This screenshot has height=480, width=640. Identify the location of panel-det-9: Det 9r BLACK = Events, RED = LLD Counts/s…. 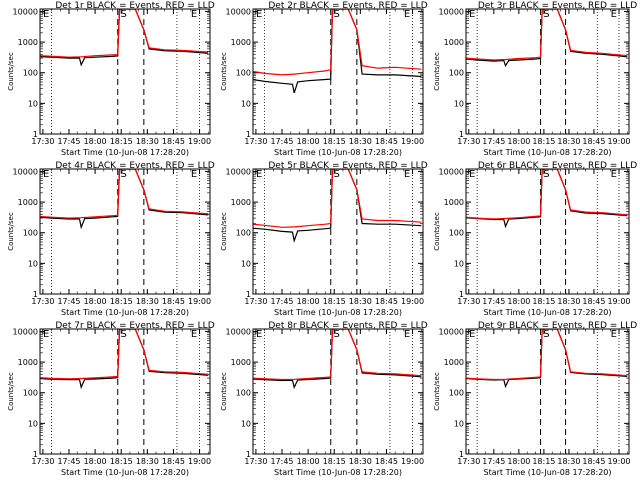
(535, 399).